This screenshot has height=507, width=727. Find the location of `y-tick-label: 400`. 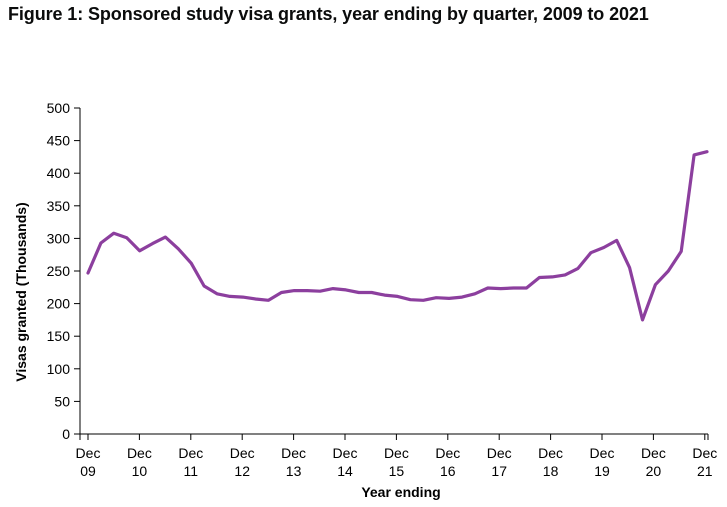

y-tick-label: 400 is located at coordinates (59, 173).